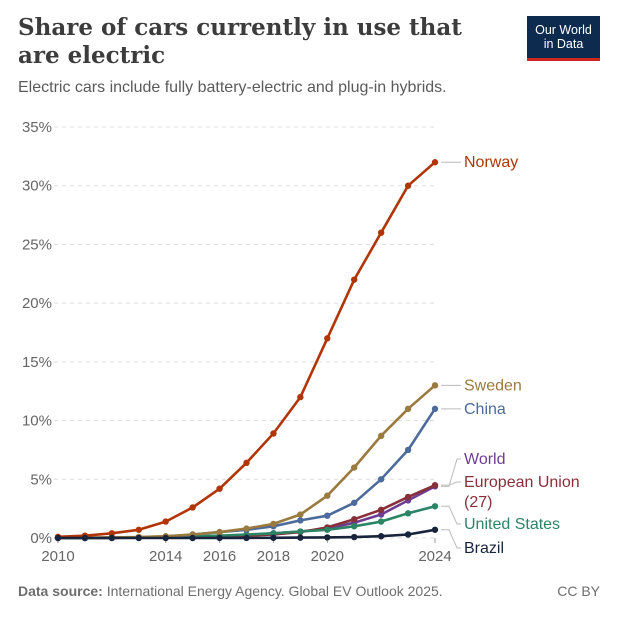 The image size is (620, 620). What do you see at coordinates (37, 303) in the screenshot?
I see `y-tick-label: 20%` at bounding box center [37, 303].